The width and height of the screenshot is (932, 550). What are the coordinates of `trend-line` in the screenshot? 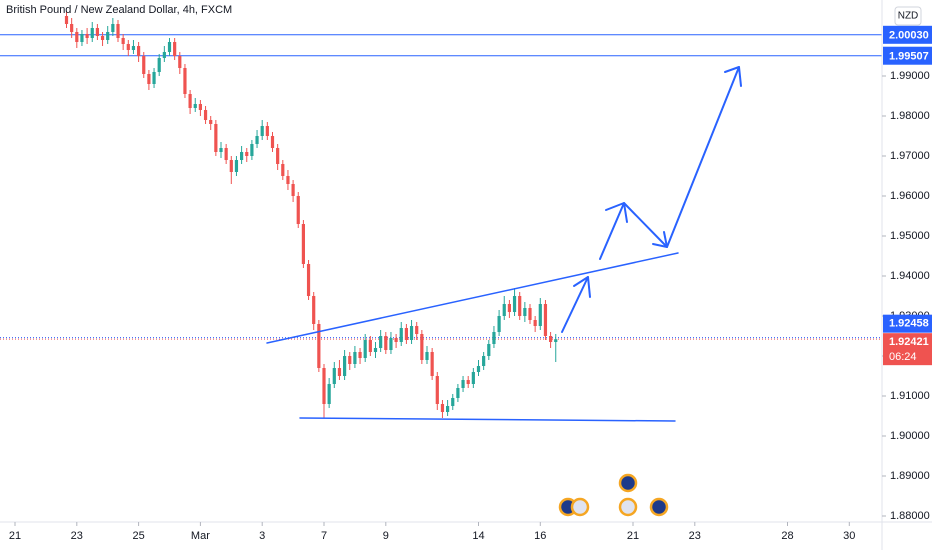 It's located at (472, 298).